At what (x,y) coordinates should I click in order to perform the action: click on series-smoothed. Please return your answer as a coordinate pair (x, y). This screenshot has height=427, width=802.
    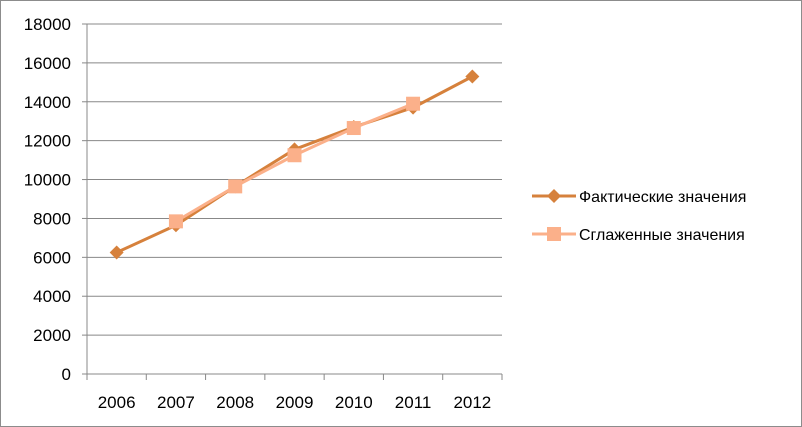
    Looking at the image, I should click on (294, 163).